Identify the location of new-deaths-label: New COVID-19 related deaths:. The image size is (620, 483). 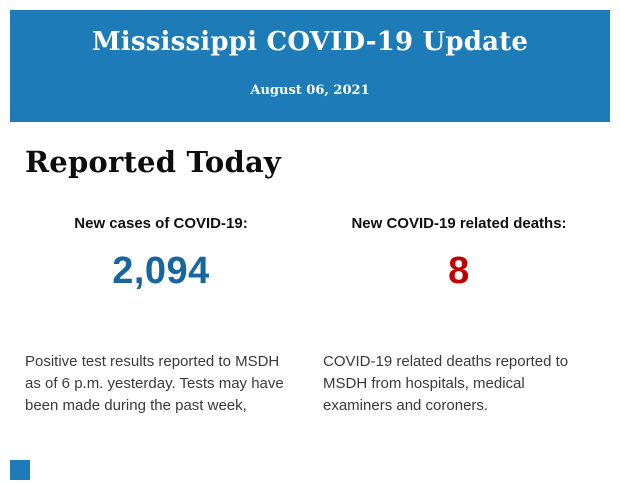
(459, 223).